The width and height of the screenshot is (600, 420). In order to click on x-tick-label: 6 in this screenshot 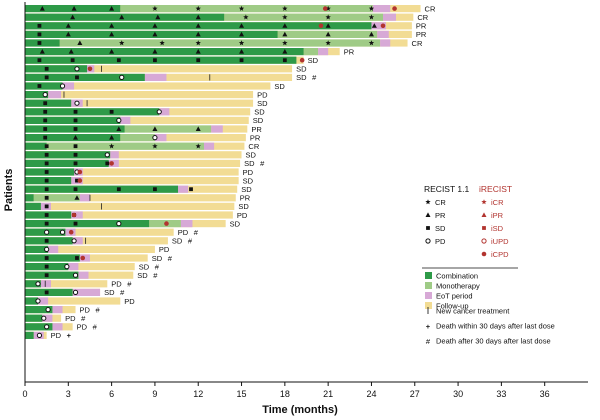, I will do `click(111, 394)`.